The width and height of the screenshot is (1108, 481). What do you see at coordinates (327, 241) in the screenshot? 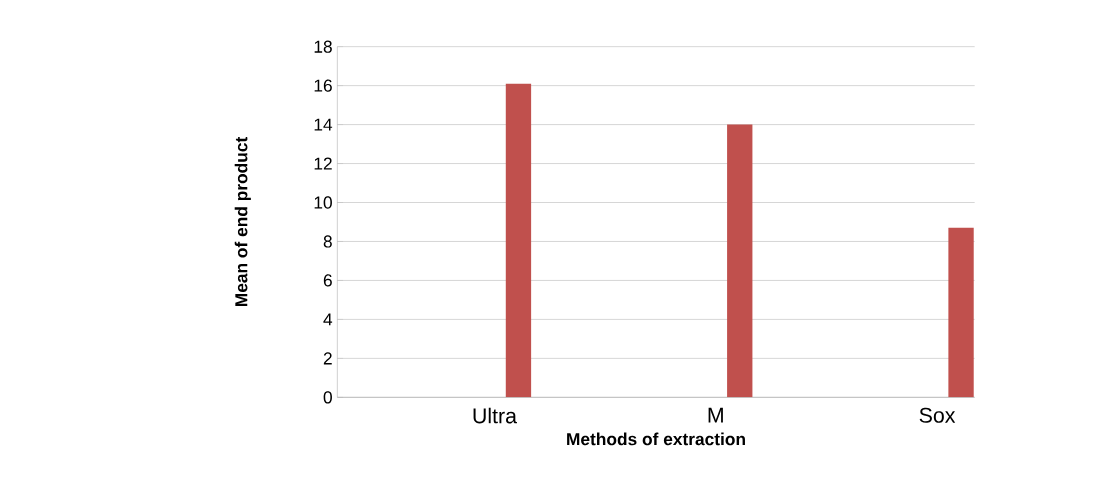
I see `y-tick-label: 8` at bounding box center [327, 241].